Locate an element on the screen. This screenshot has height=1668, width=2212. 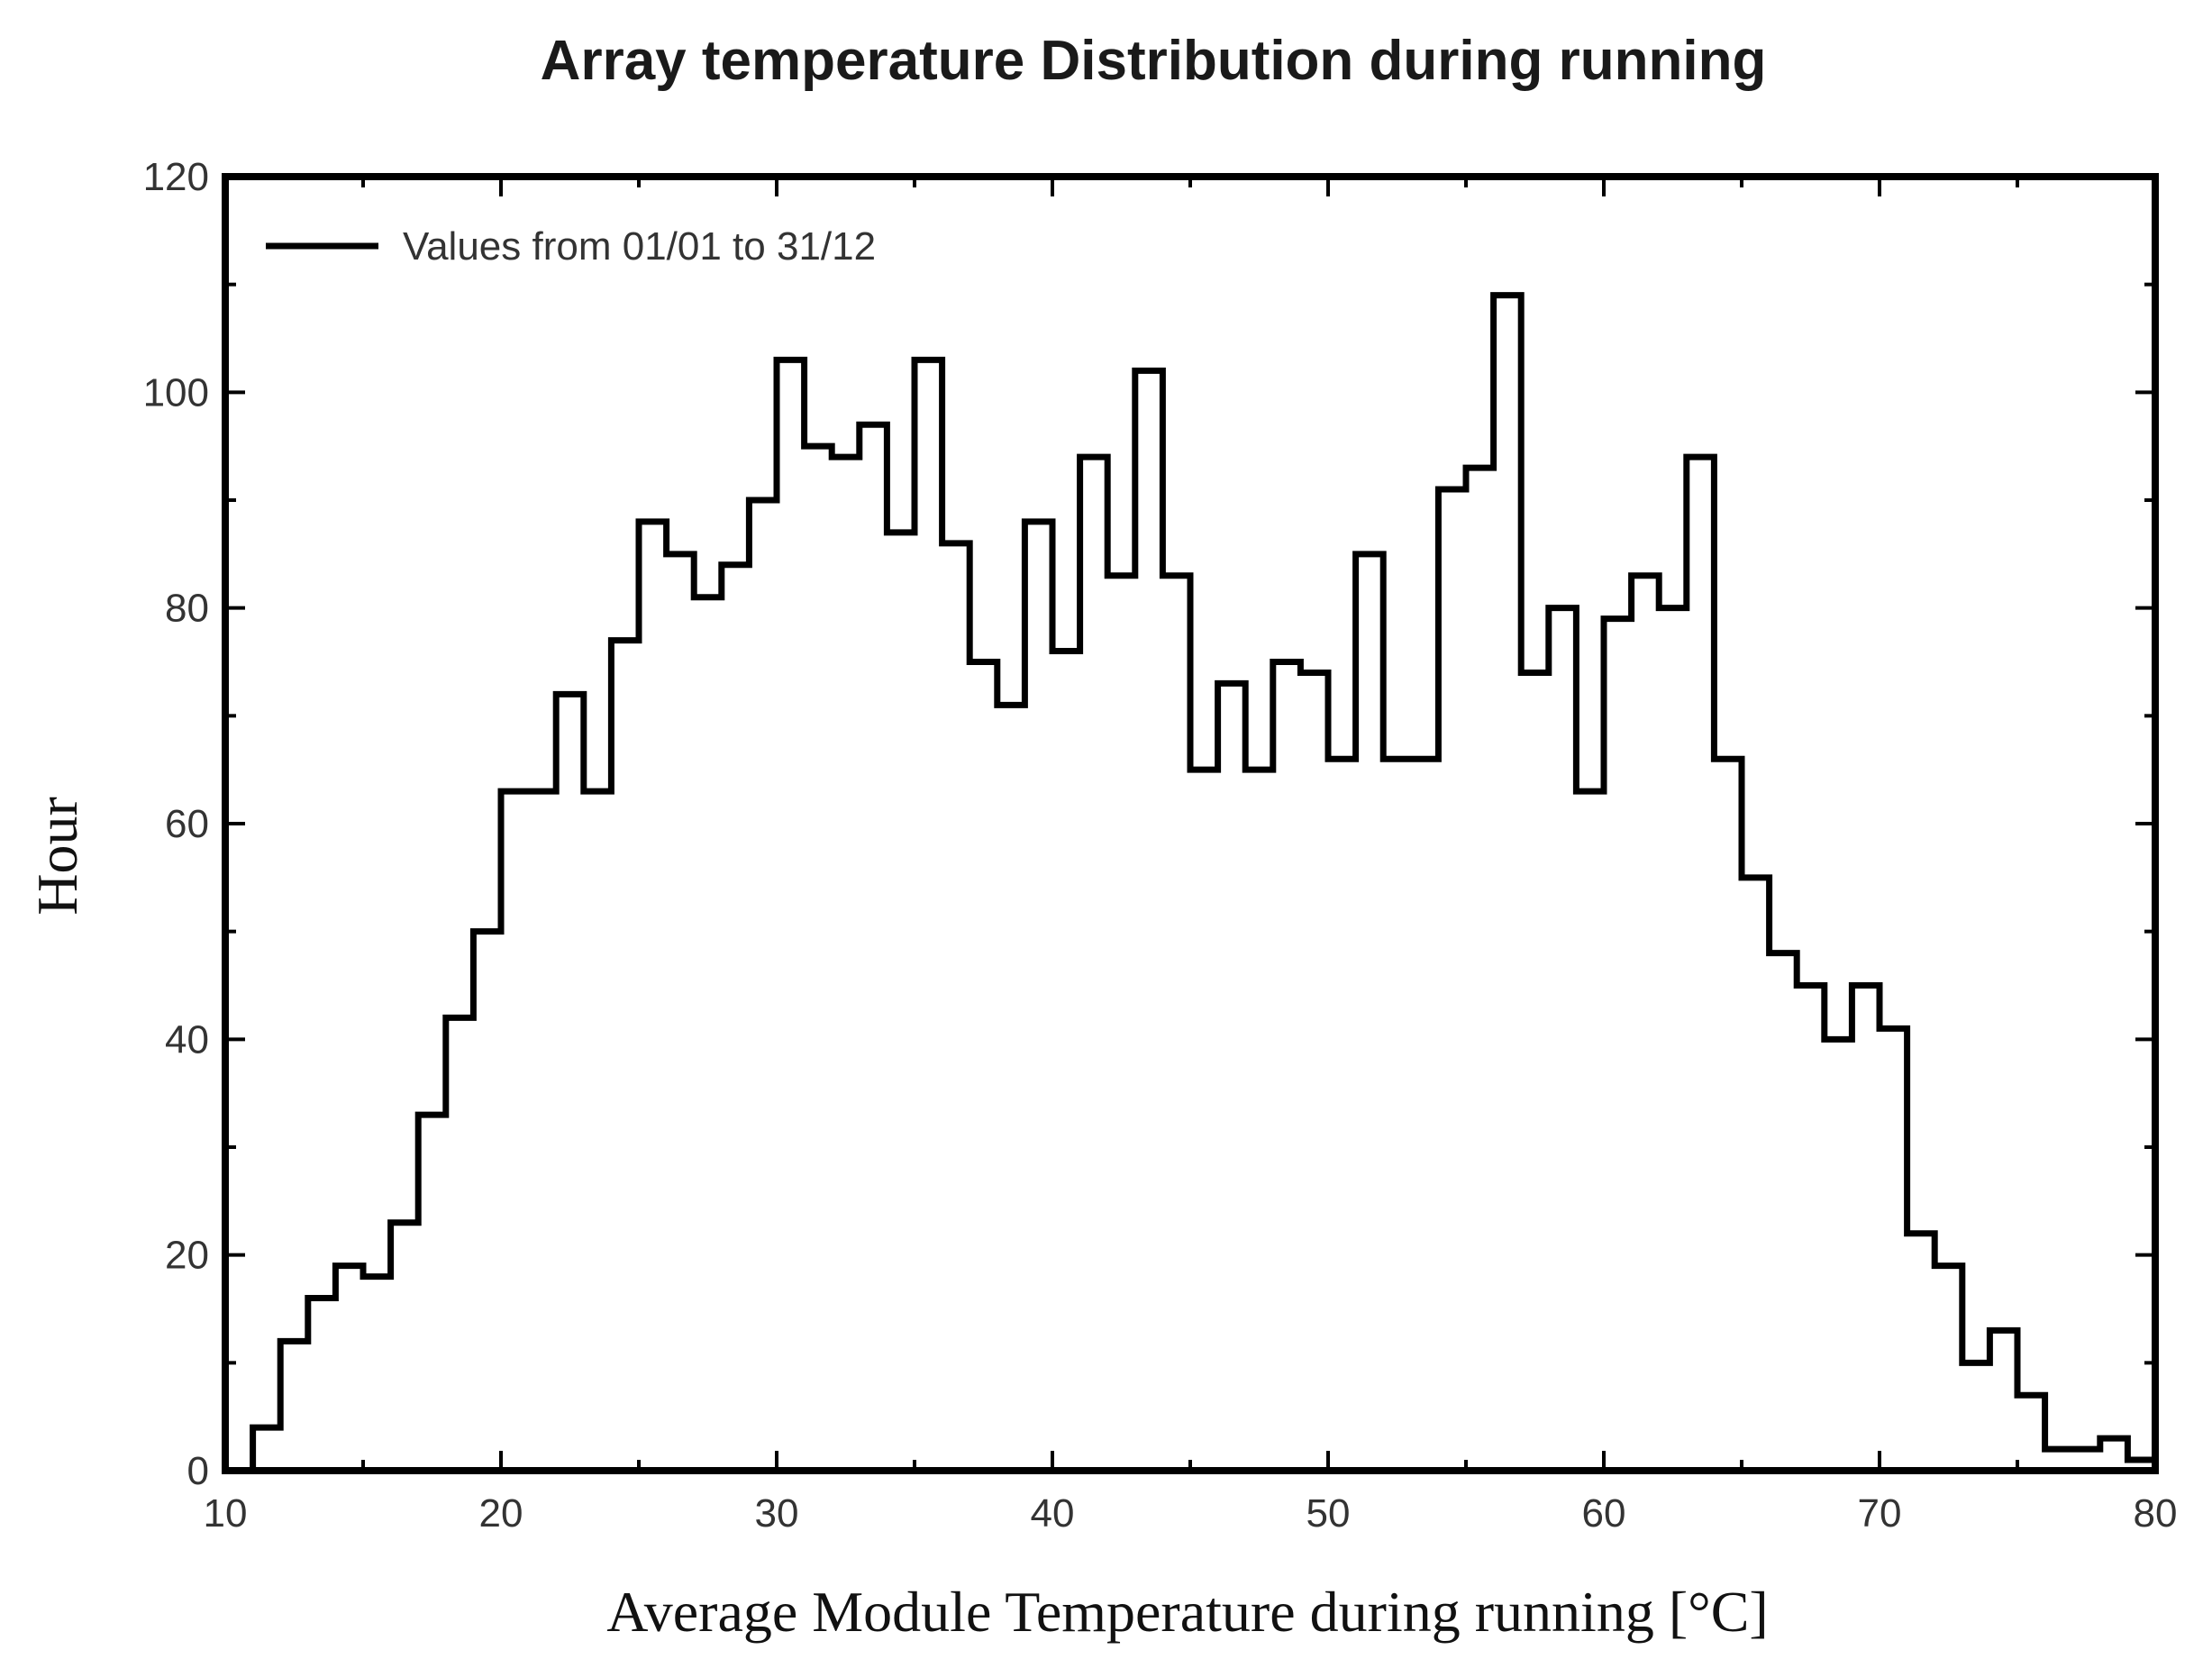
y-tick-label: 40 is located at coordinates (187, 1039).